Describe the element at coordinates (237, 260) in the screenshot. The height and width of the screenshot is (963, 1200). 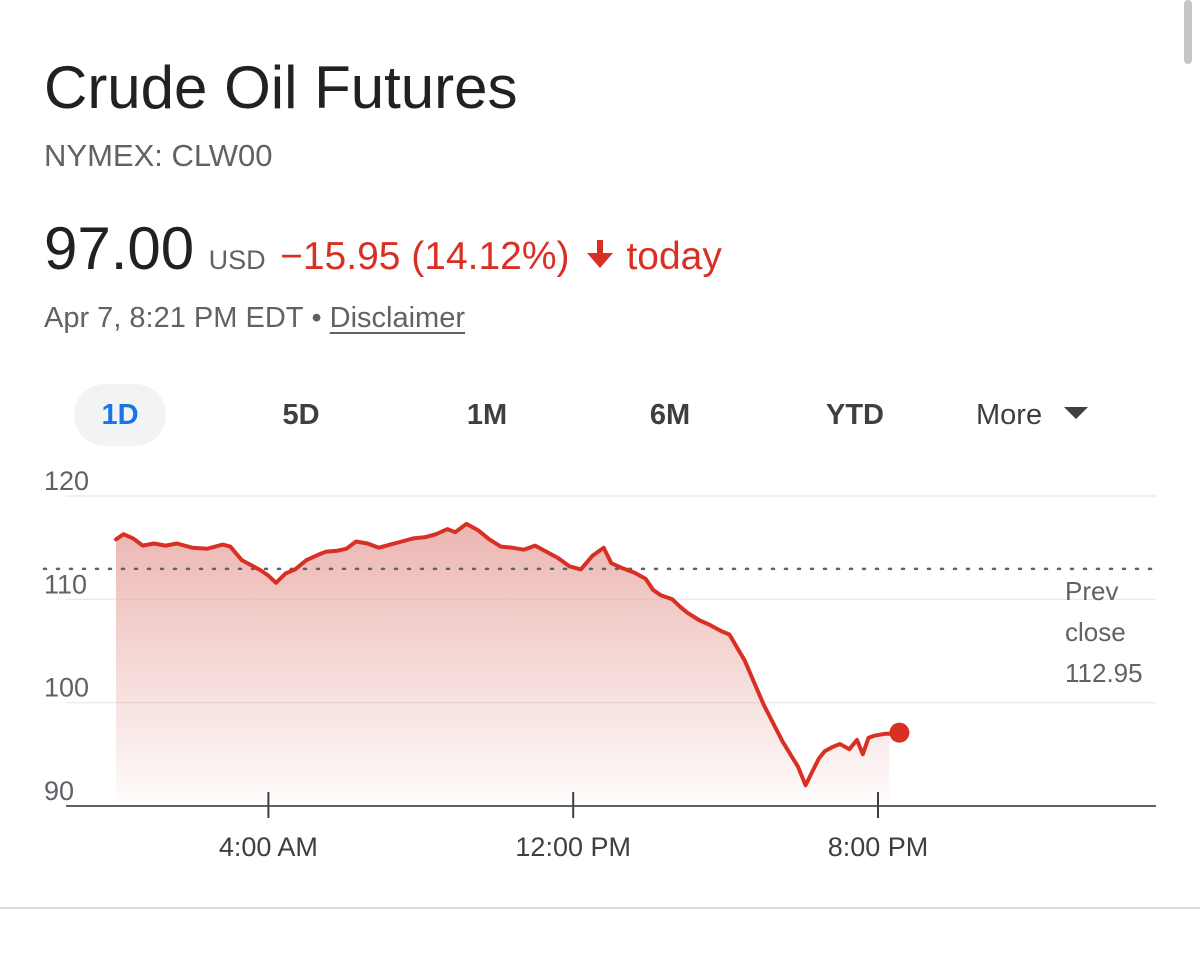
I see `currency-label: USD` at that location.